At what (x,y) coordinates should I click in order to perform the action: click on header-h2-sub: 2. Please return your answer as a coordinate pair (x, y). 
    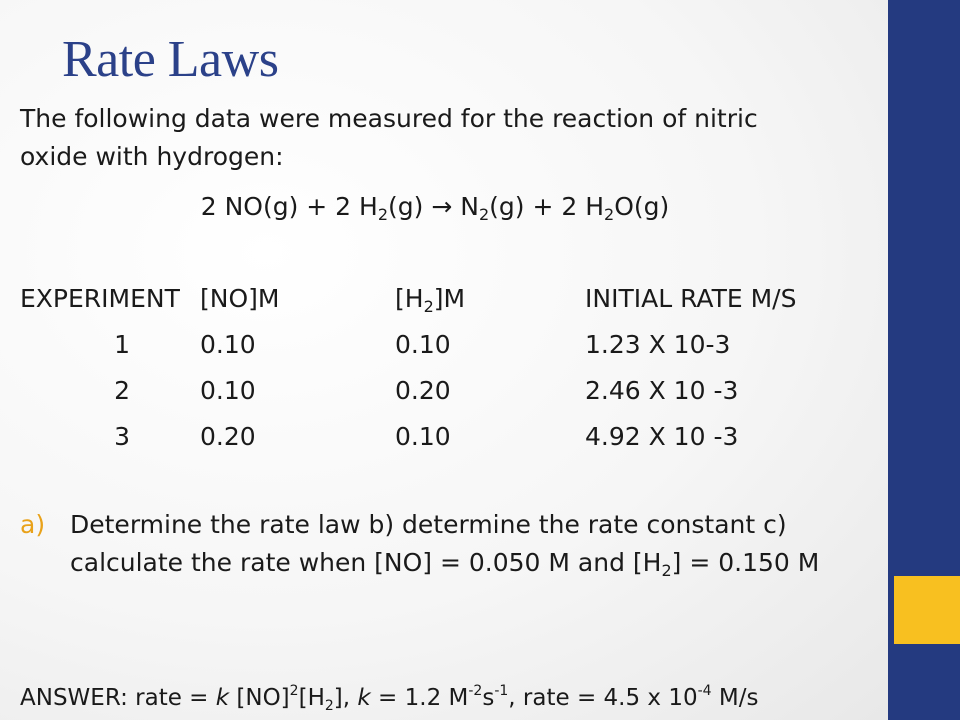
    Looking at the image, I should click on (428, 306).